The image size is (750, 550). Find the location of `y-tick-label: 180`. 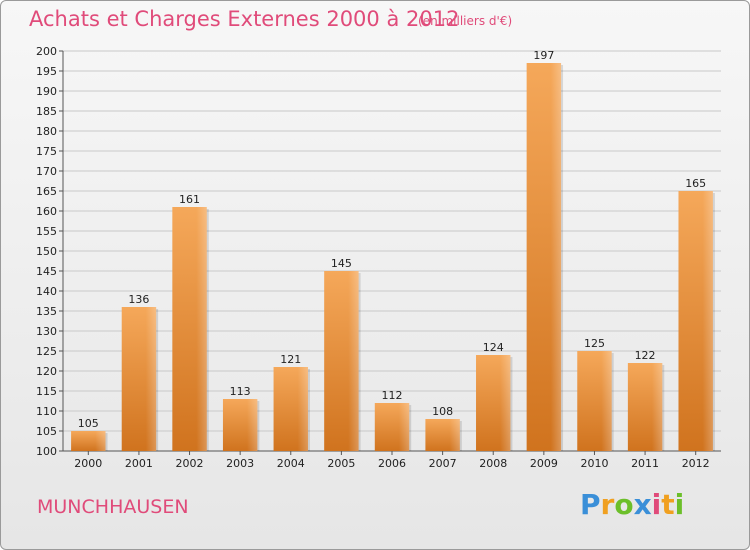

y-tick-label: 180 is located at coordinates (46, 131).